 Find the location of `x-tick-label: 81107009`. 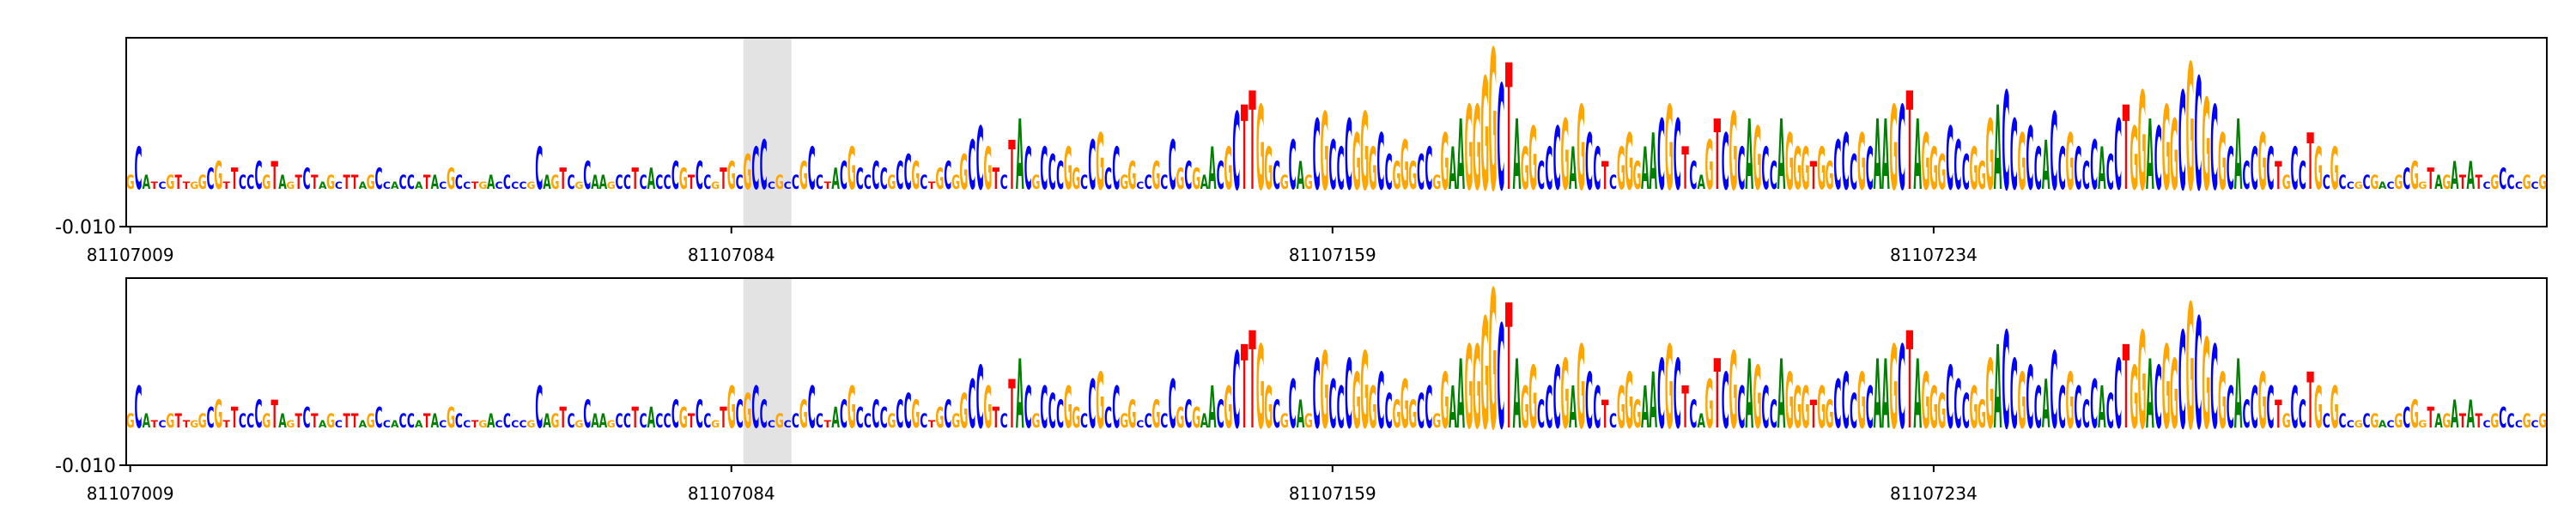

x-tick-label: 81107009 is located at coordinates (130, 255).